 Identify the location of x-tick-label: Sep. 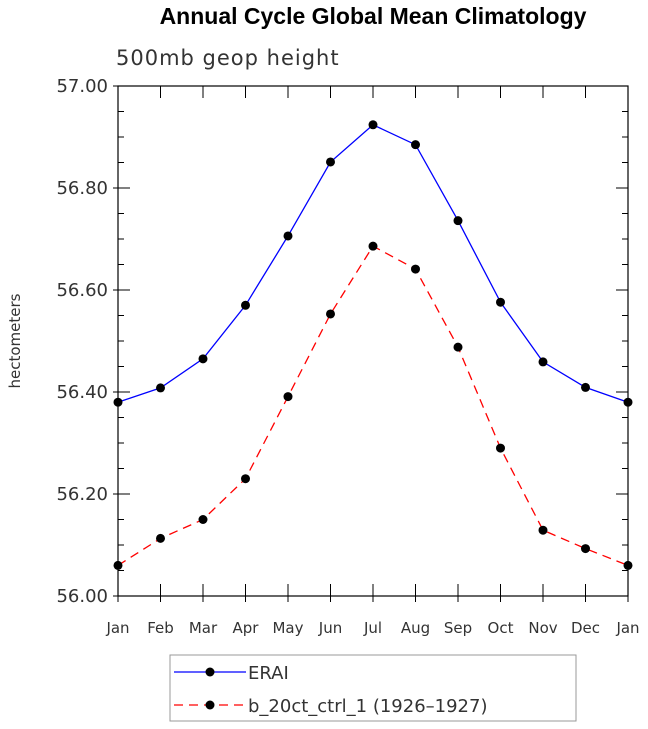
(458, 628).